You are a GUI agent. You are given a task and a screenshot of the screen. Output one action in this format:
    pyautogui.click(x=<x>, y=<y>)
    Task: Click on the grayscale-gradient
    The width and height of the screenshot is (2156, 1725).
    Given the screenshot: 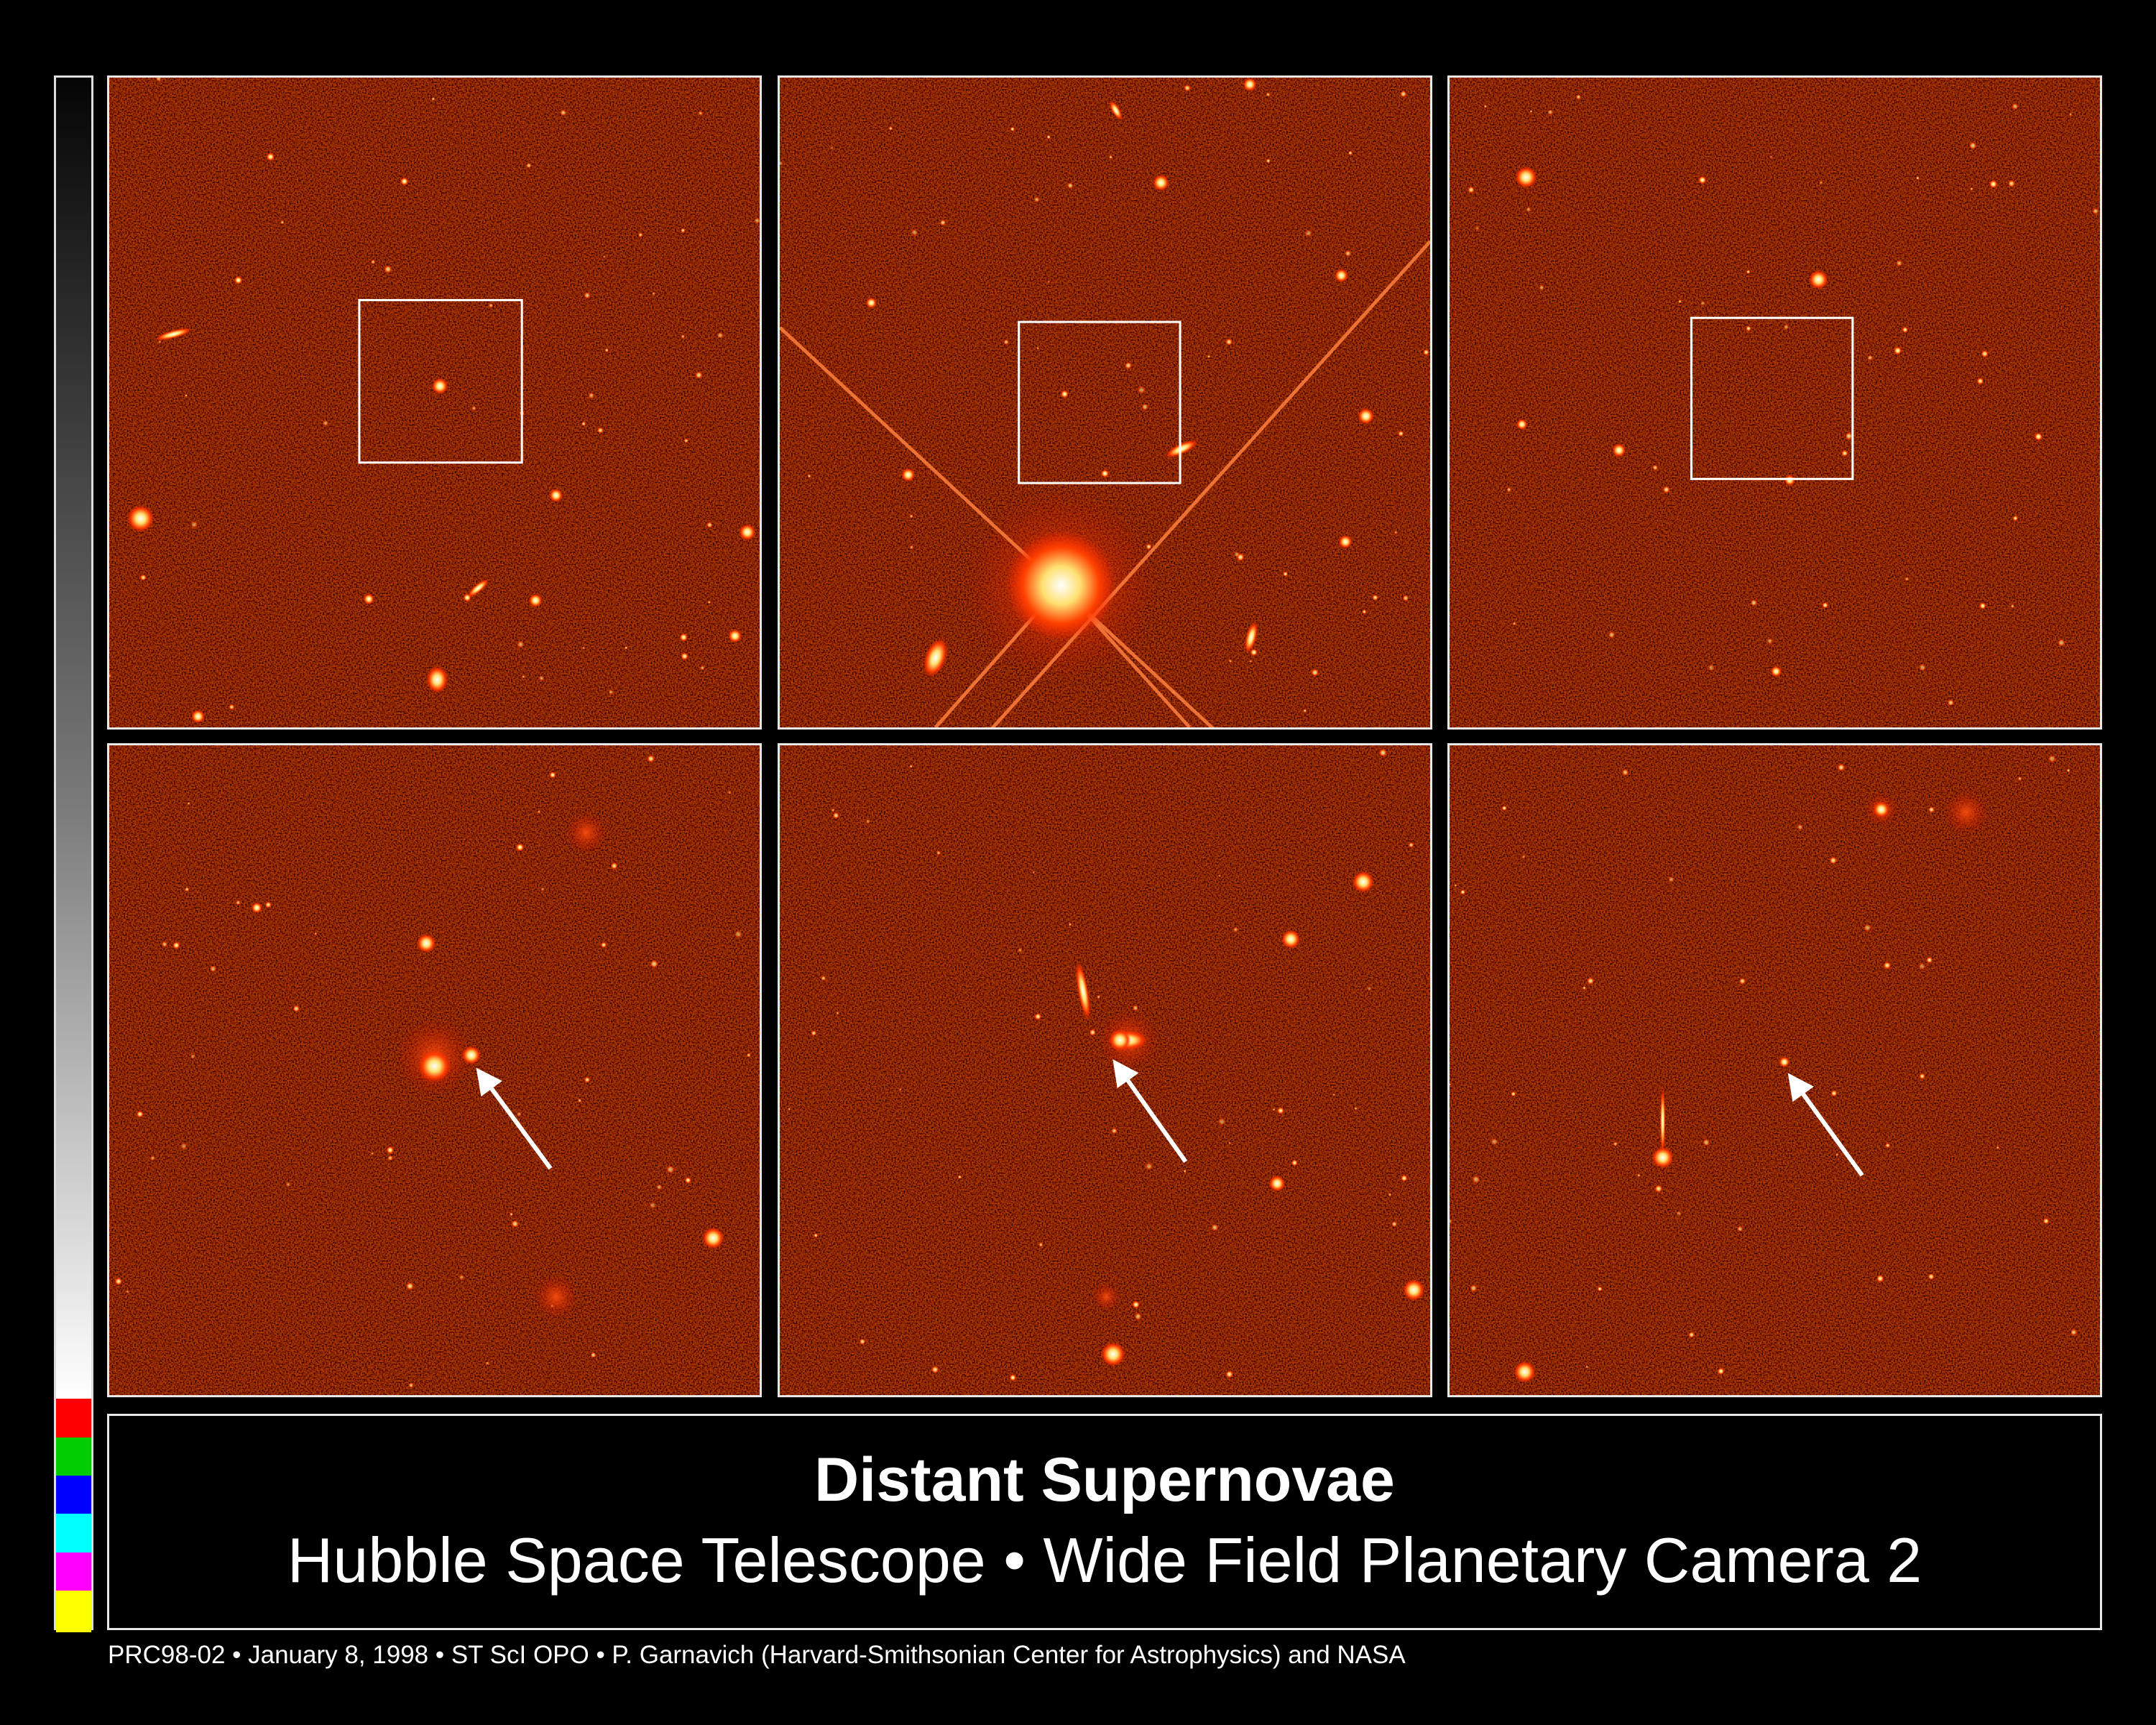 What is the action you would take?
    pyautogui.click(x=73, y=738)
    